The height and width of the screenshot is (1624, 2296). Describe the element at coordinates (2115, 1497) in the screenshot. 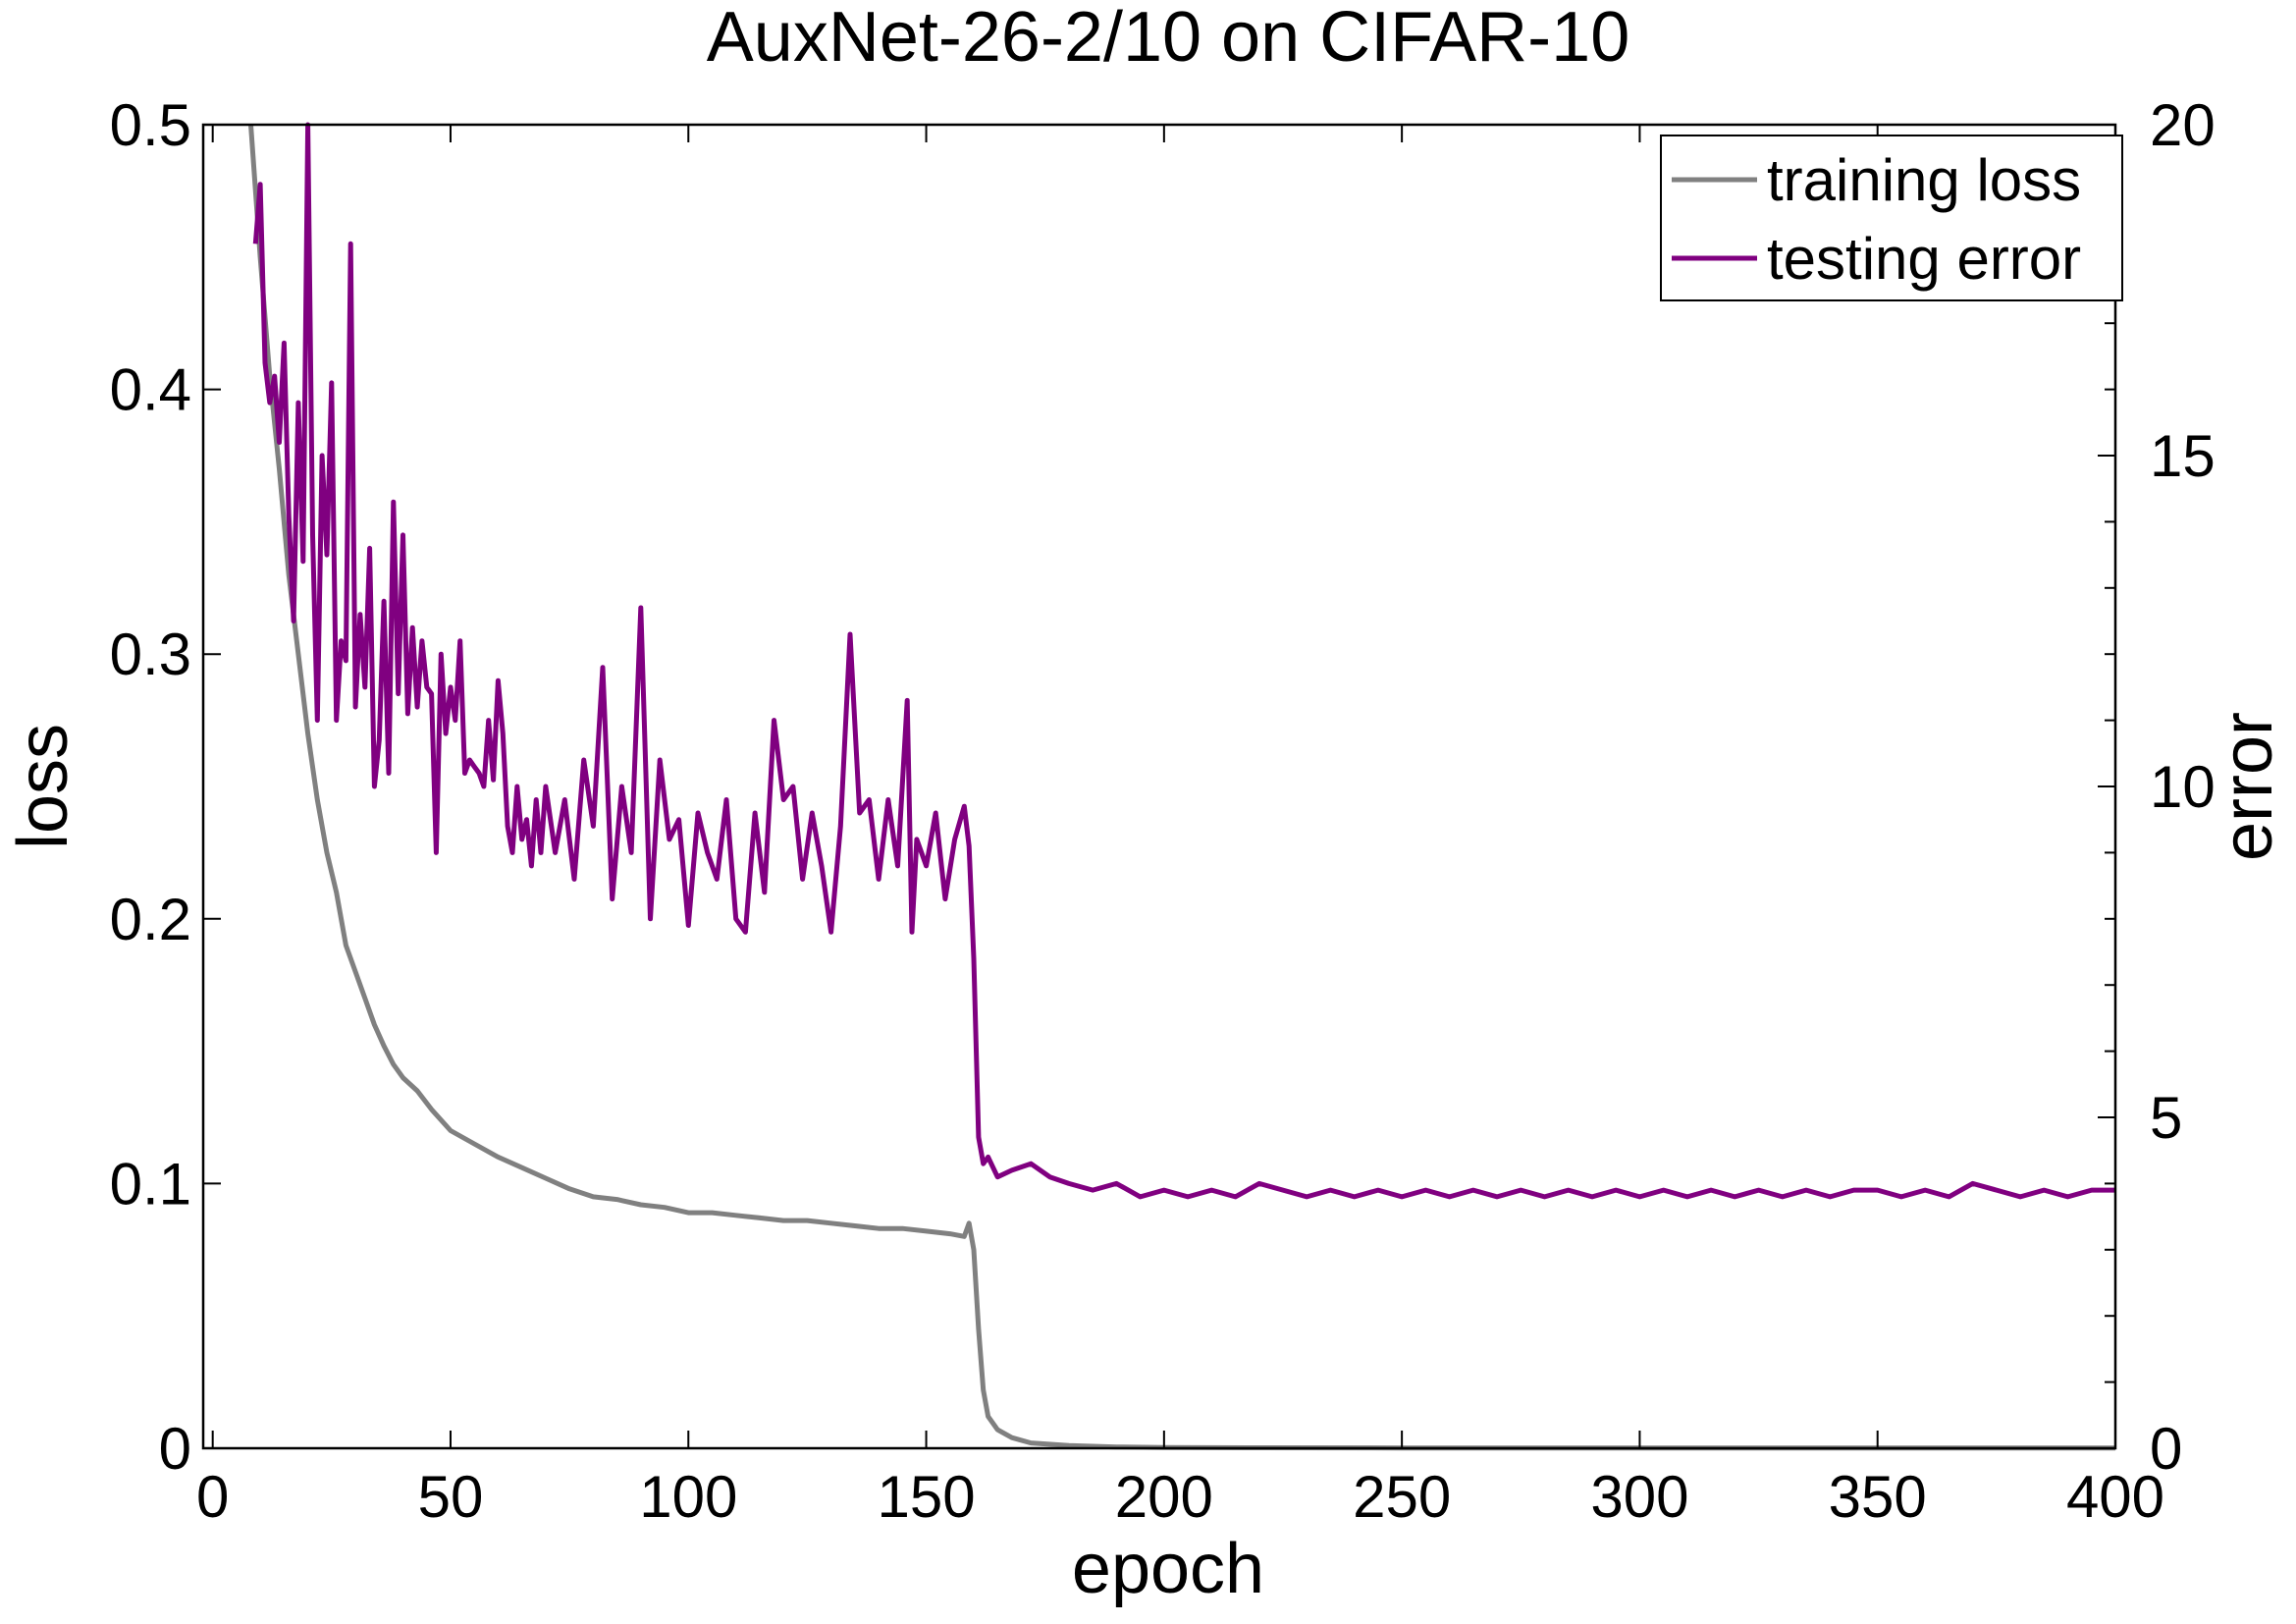

I see `x-tick-label: 400` at that location.